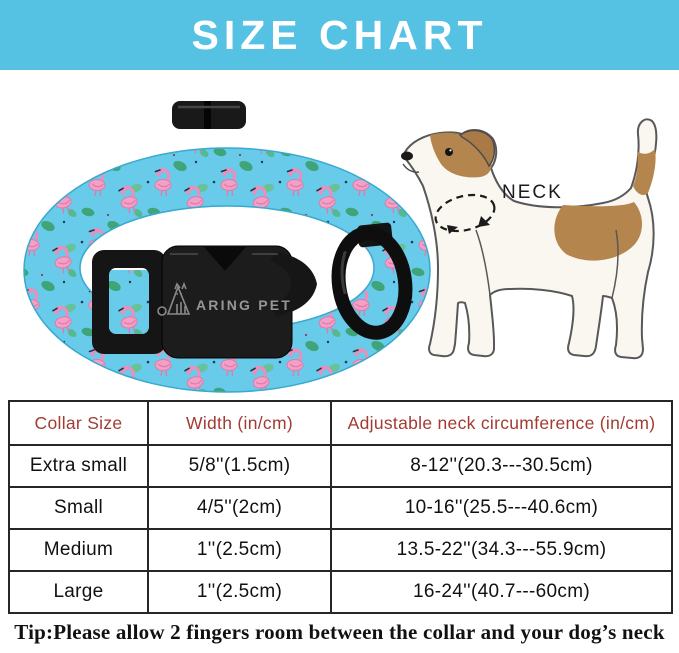  Describe the element at coordinates (501, 592) in the screenshot. I see `cell-neck: 16-24''(40.7---60cm)` at that location.